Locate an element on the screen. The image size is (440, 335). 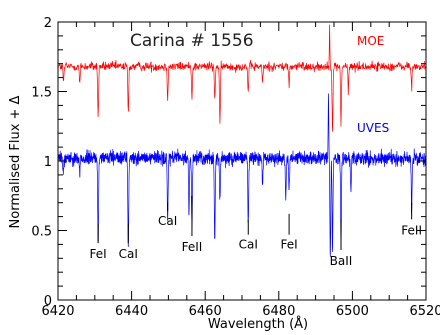
x-tick-label: 6520 is located at coordinates (424, 311).